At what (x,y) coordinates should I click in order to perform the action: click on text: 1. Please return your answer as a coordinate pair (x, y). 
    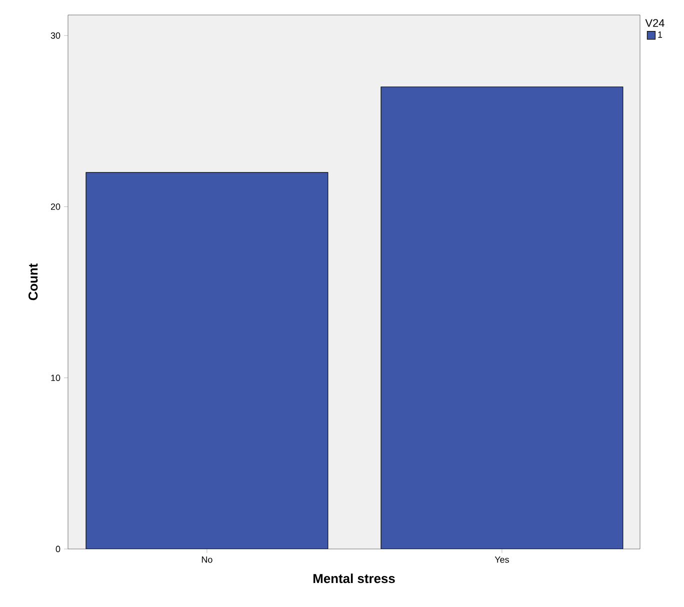
    Looking at the image, I should click on (660, 35).